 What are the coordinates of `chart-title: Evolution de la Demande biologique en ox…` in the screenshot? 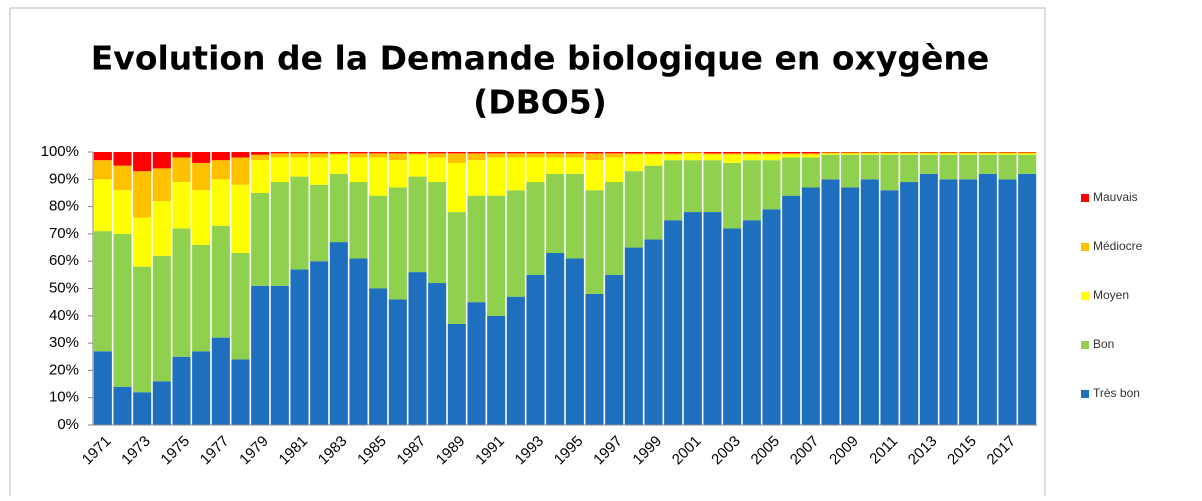 It's located at (540, 58).